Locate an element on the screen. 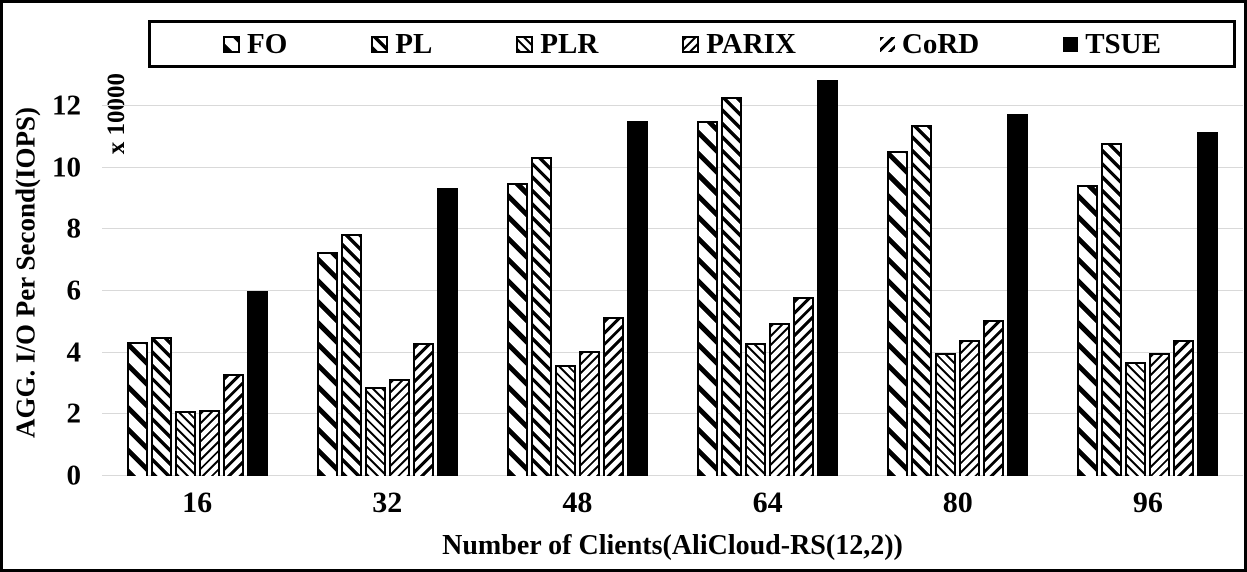 Image resolution: width=1247 pixels, height=572 pixels. legend-item-plr: PLR is located at coordinates (557, 43).